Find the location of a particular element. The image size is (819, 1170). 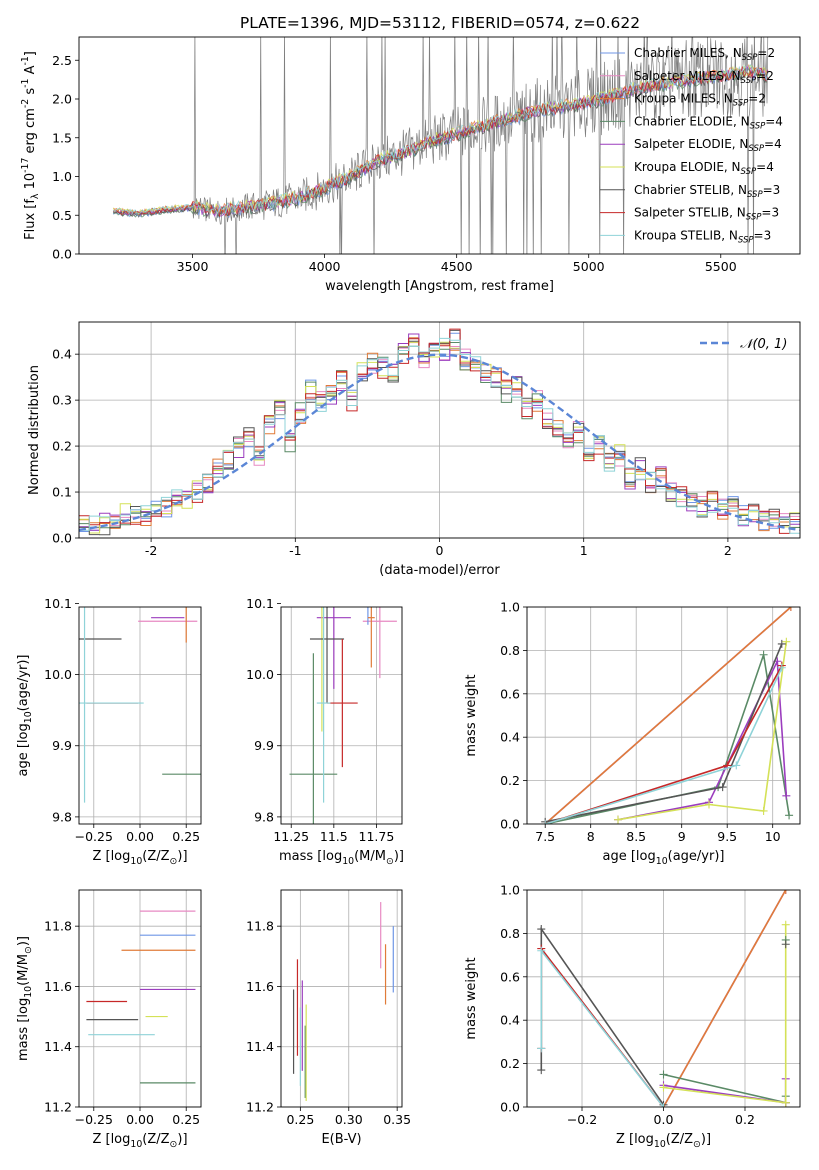

x-tick-label: 0.25 is located at coordinates (300, 1119).